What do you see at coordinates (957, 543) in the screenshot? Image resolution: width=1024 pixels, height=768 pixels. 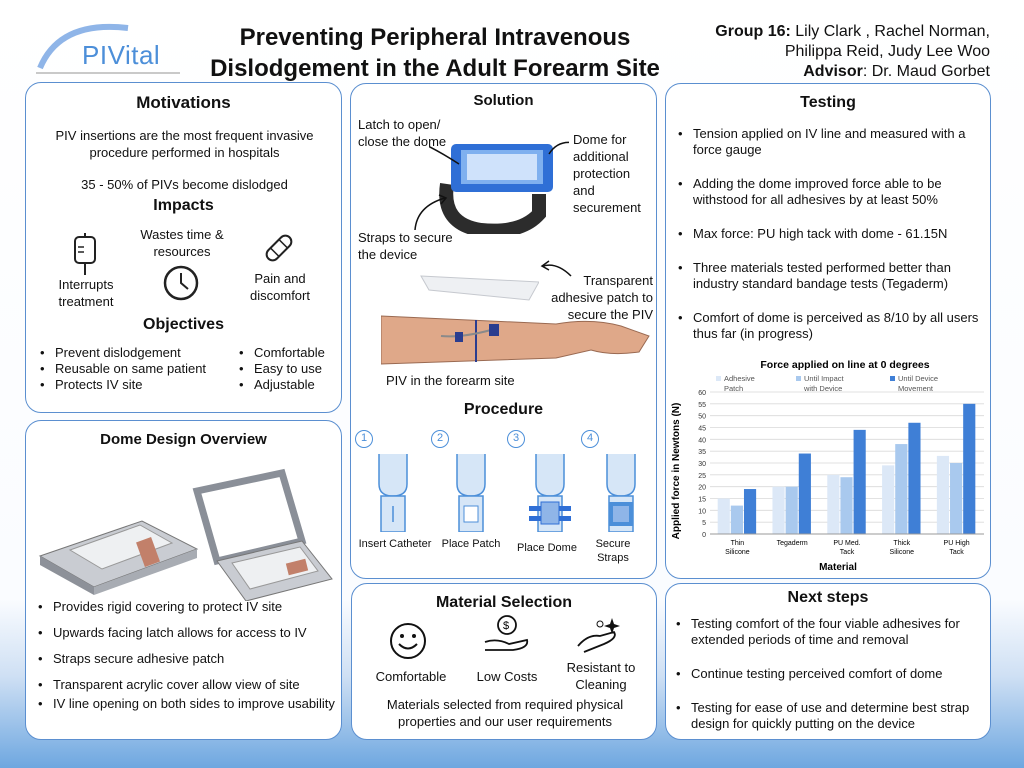 I see `x-tick-label: PU High` at bounding box center [957, 543].